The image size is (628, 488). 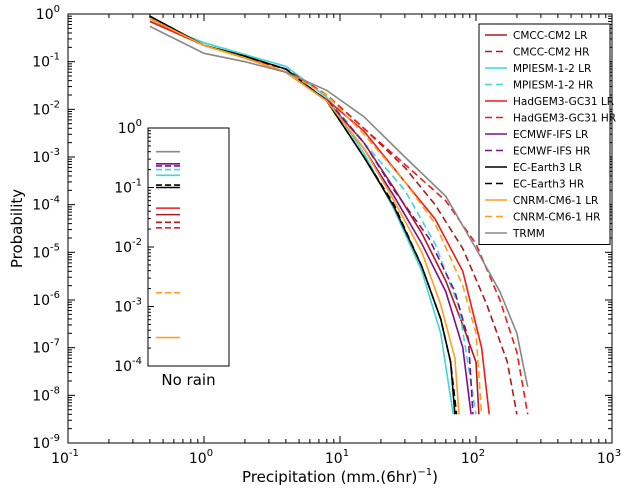 I want to click on legend-label: ECMWF-IFS HR, so click(x=551, y=152).